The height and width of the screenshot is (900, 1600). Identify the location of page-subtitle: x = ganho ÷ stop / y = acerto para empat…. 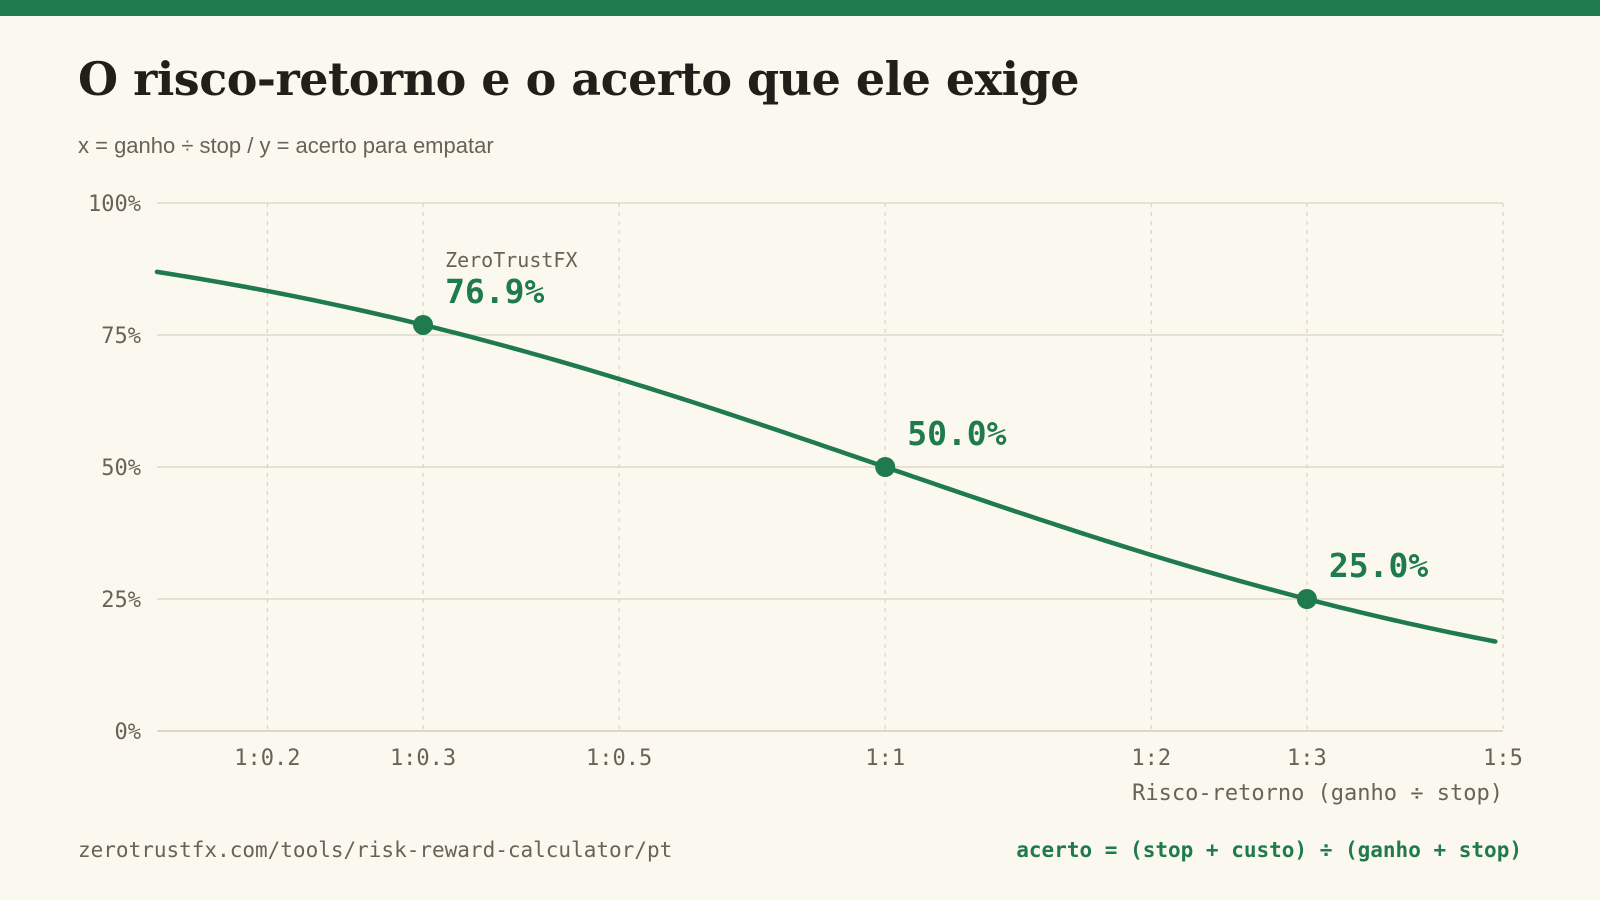
(286, 145).